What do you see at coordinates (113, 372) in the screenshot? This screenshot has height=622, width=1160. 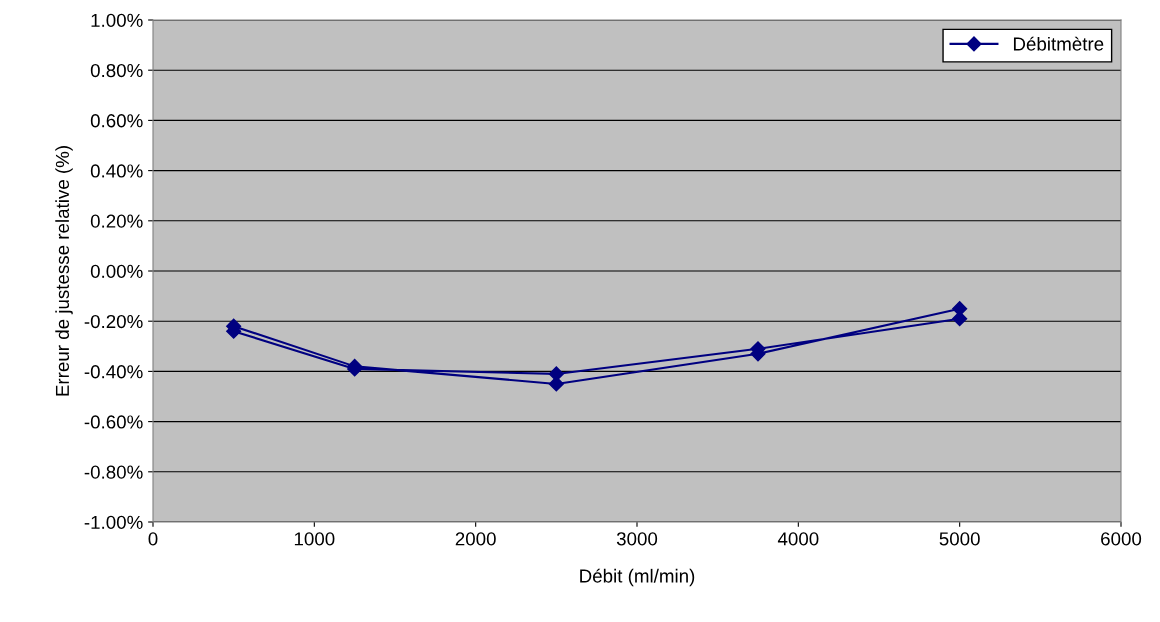 I see `y-tick-label: -0.40%` at bounding box center [113, 372].